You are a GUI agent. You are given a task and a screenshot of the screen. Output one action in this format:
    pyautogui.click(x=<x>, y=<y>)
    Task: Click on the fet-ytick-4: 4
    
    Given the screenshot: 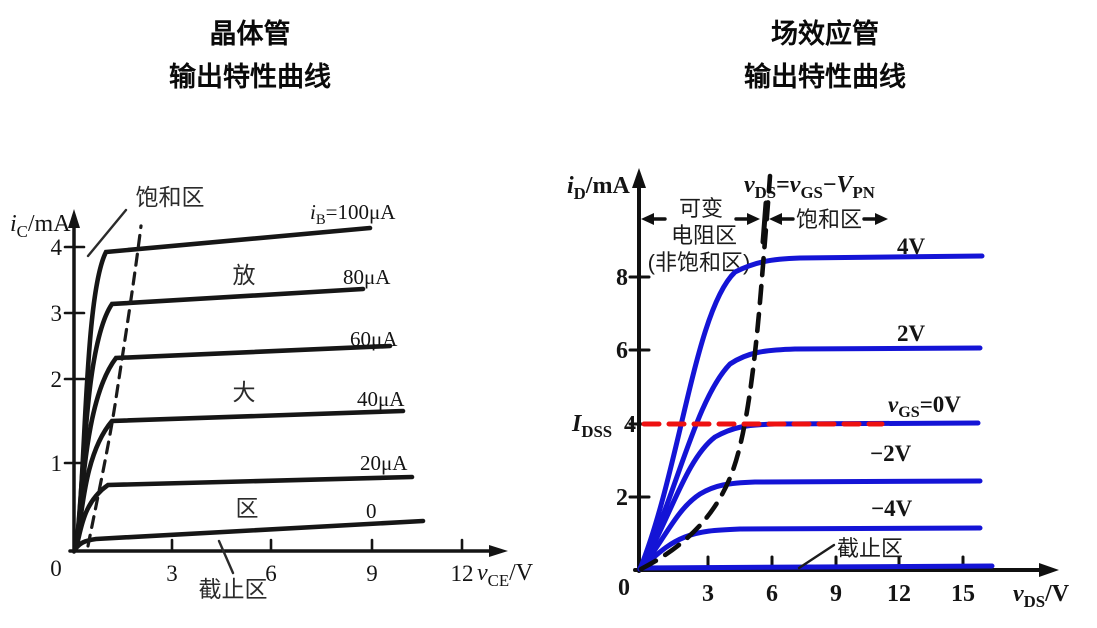 What is the action you would take?
    pyautogui.click(x=630, y=425)
    